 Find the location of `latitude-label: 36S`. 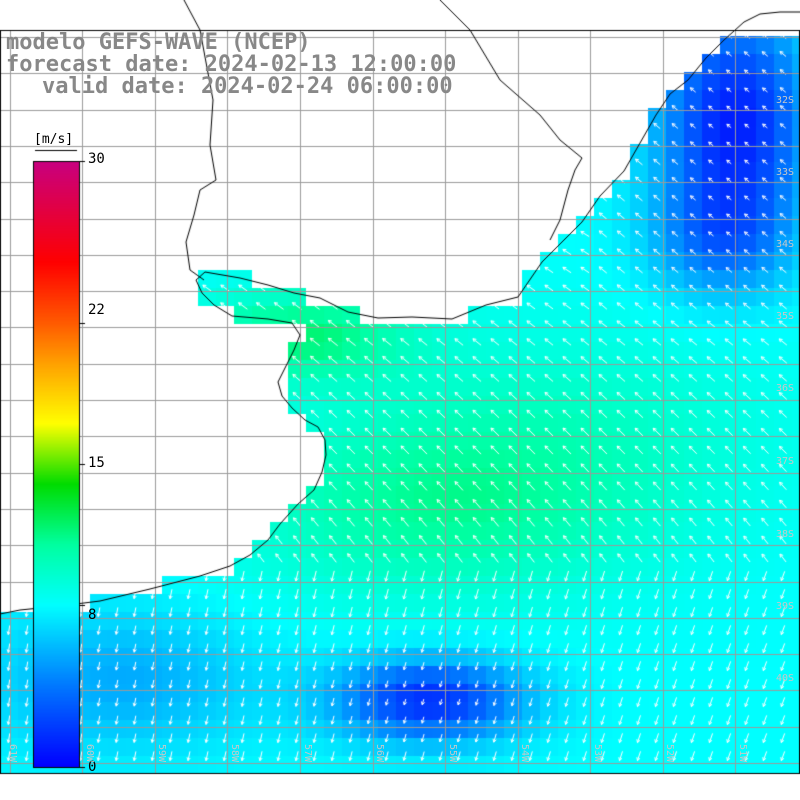

latitude-label: 36S is located at coordinates (784, 388).